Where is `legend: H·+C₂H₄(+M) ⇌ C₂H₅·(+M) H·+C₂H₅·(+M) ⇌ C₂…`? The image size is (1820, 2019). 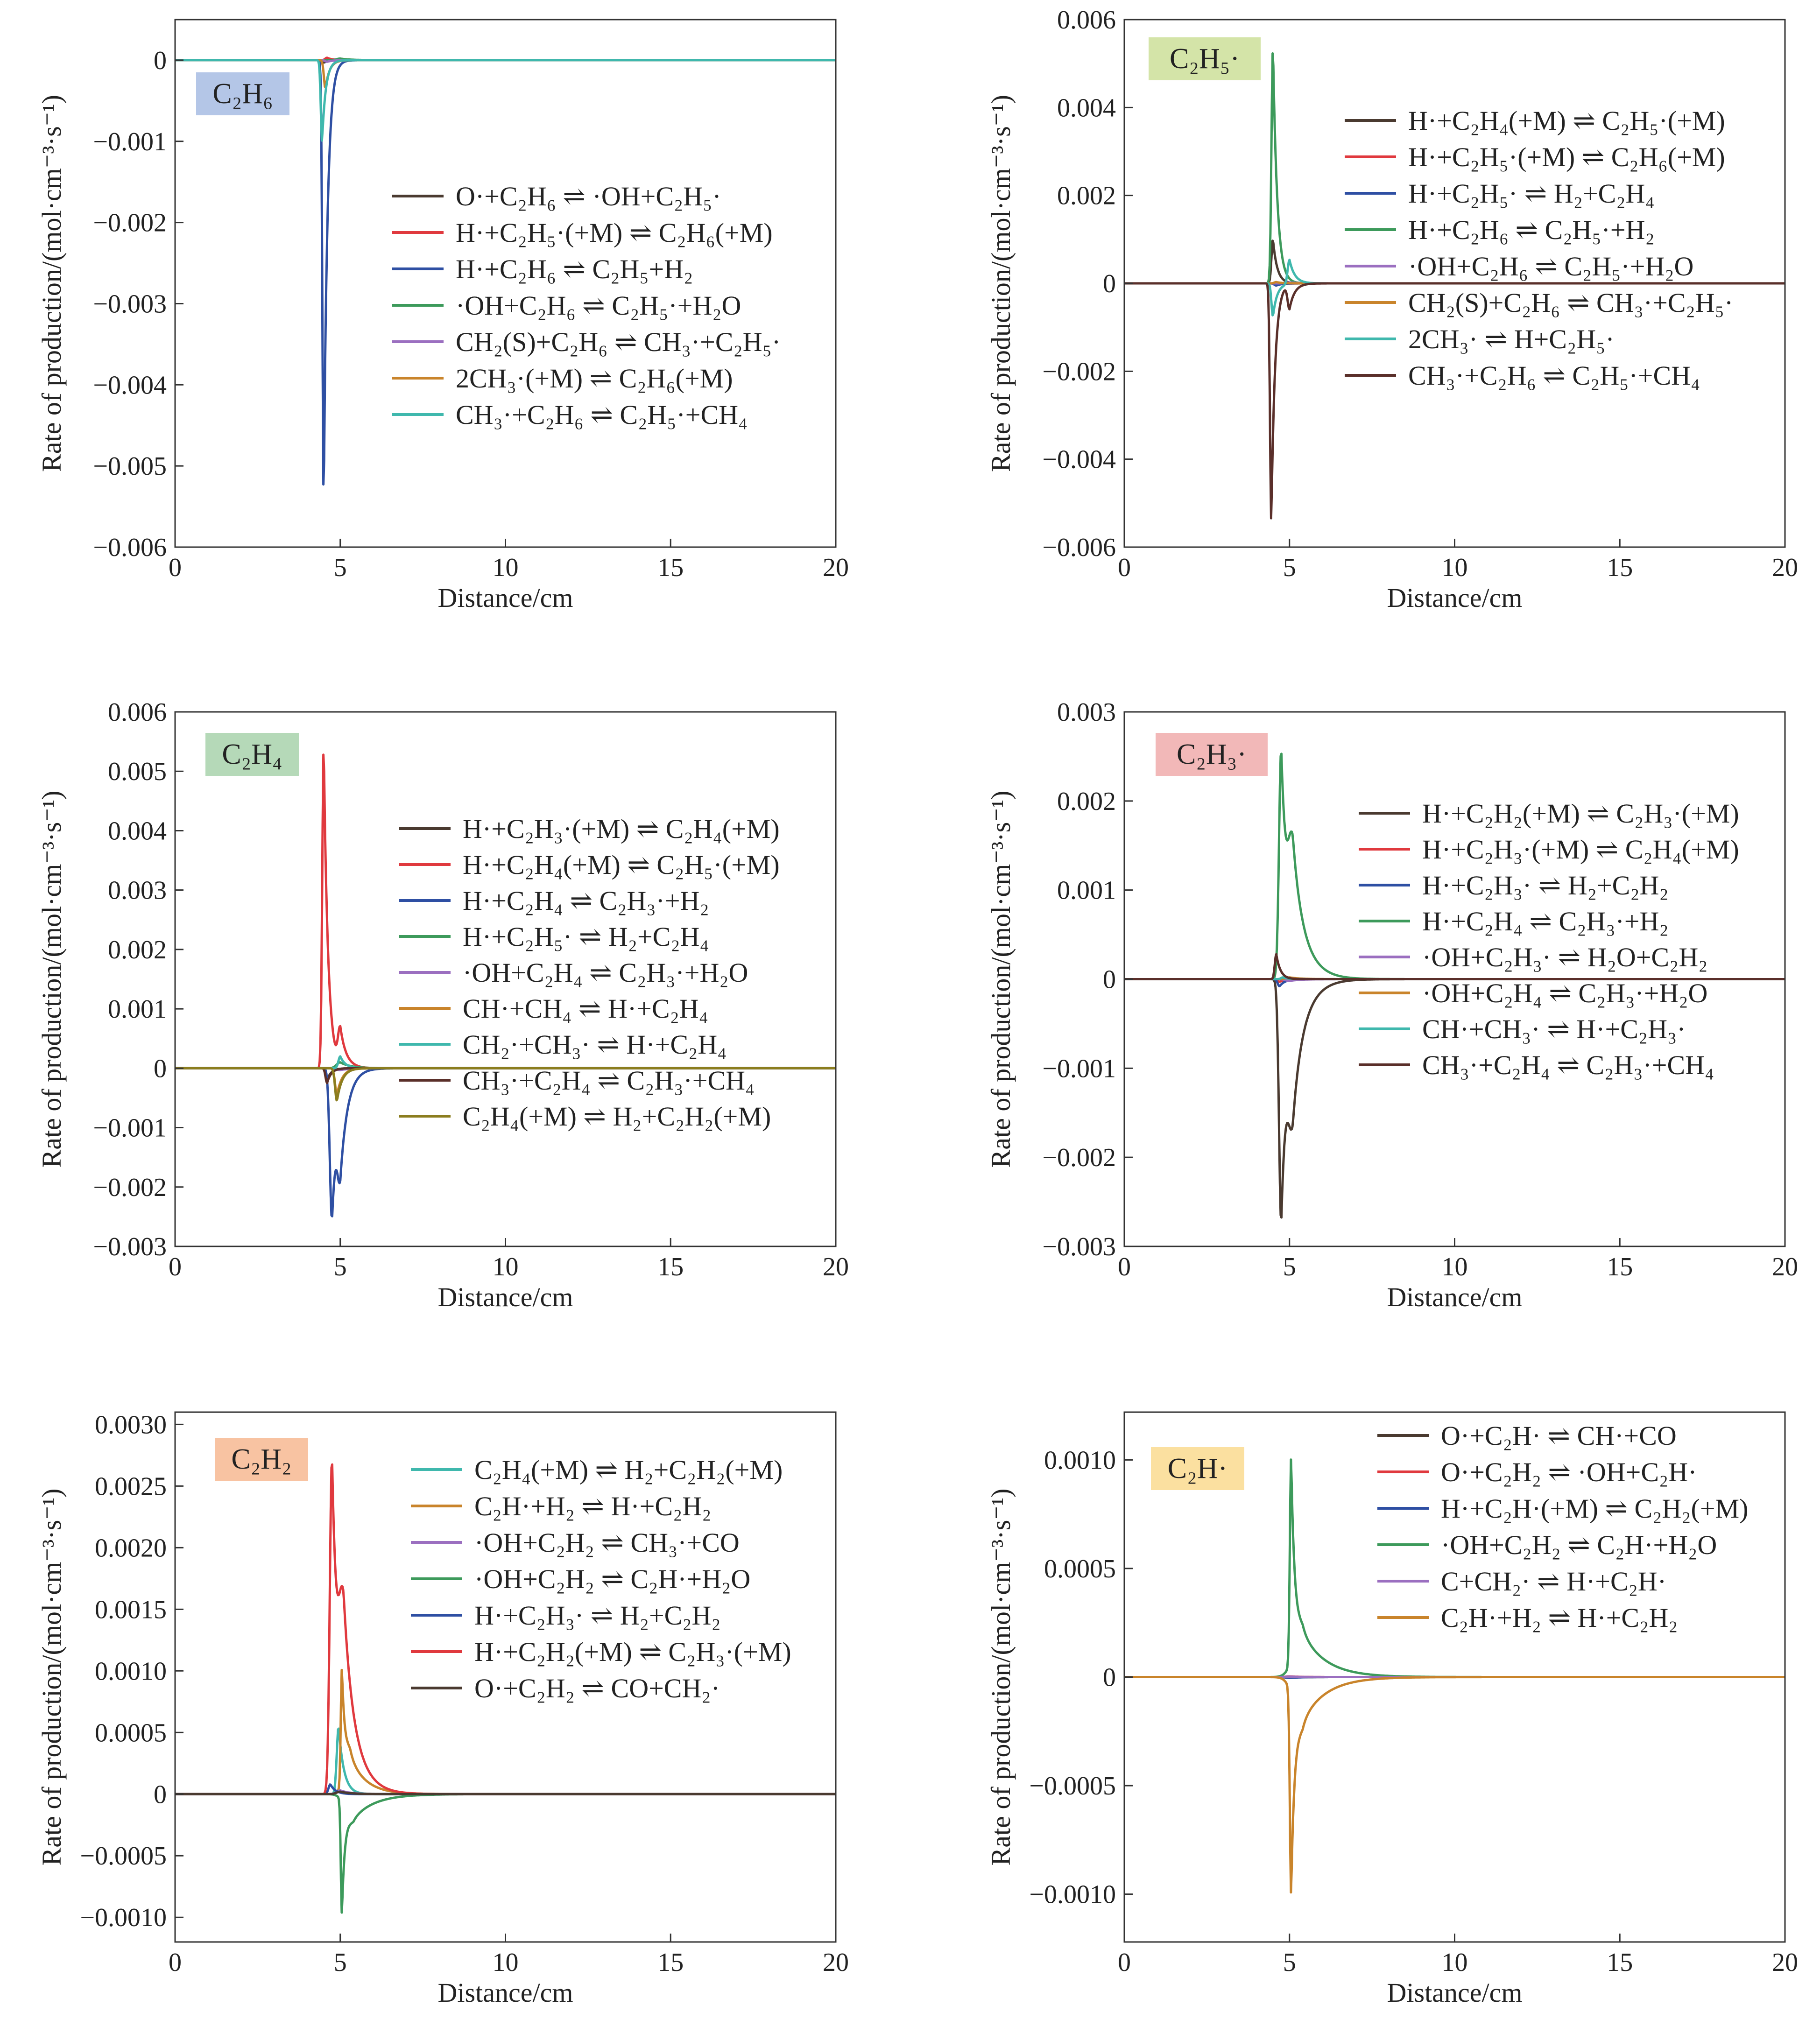 legend: H·+C₂H₄(+M) ⇌ C₂H₅·(+M) H·+C₂H₅·(+M) ⇌ C₂… is located at coordinates (1539, 248).